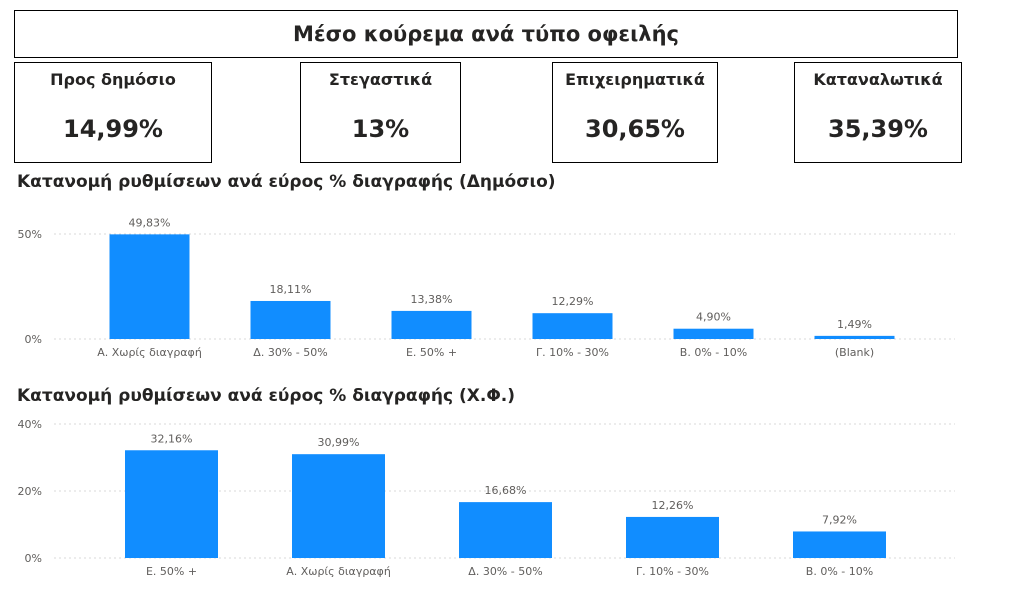  Describe the element at coordinates (113, 79) in the screenshot. I see `kpi-label: Προς δημόσιο` at that location.